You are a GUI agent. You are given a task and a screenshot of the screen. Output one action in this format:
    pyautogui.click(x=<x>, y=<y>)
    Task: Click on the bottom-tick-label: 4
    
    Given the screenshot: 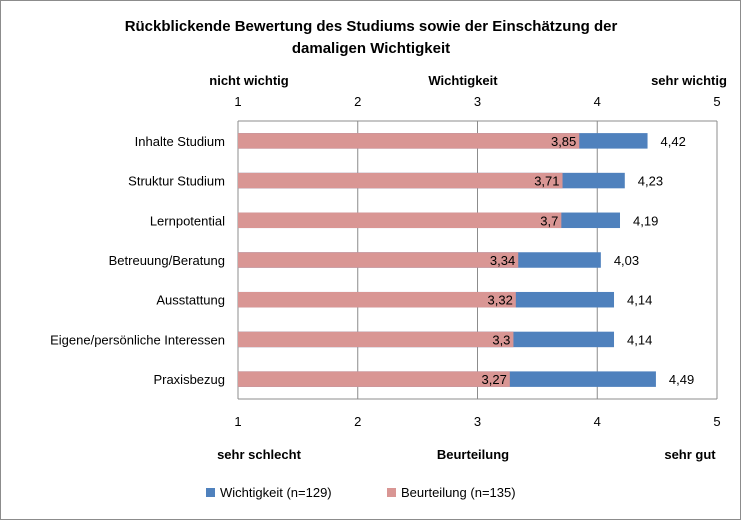 What is the action you would take?
    pyautogui.click(x=597, y=421)
    